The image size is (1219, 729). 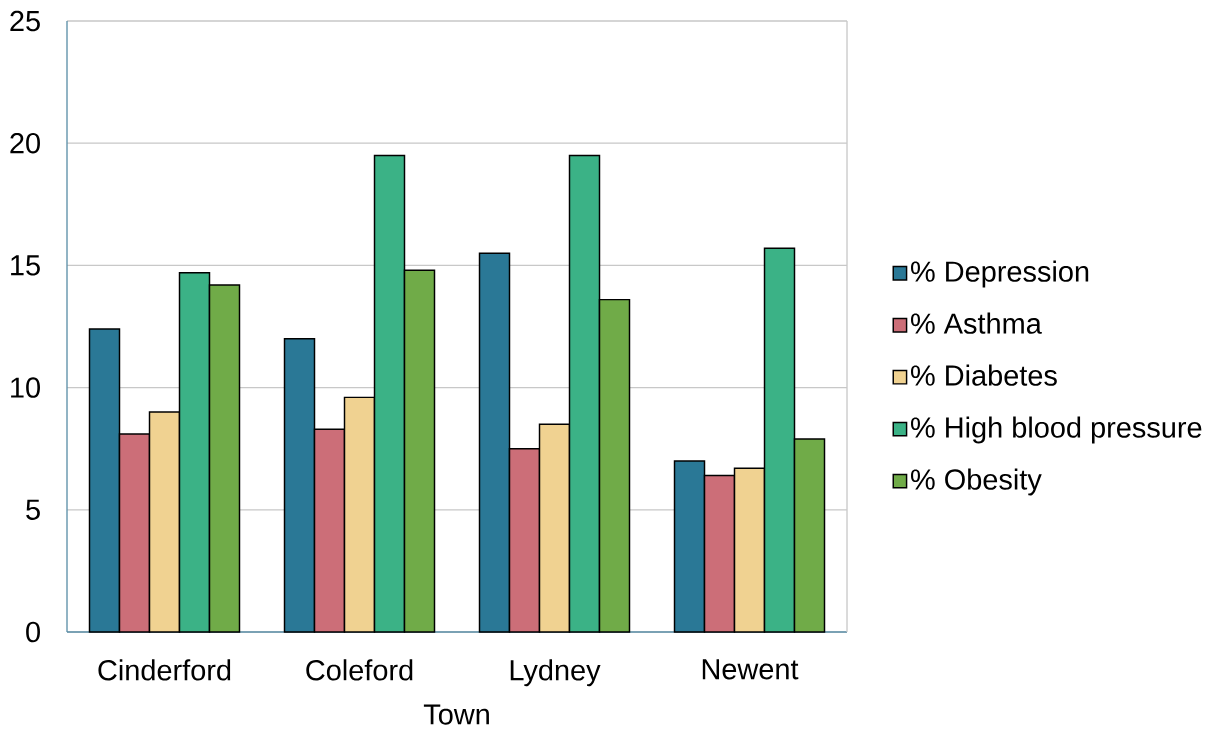 I want to click on legend-label: % High blood pressure, so click(x=1056, y=430).